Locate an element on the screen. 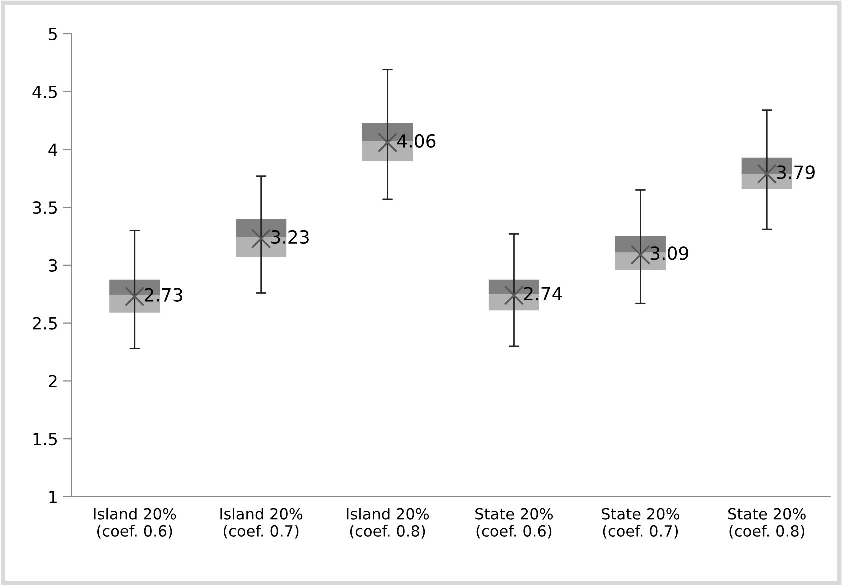  data-label: 3.79 is located at coordinates (796, 173).